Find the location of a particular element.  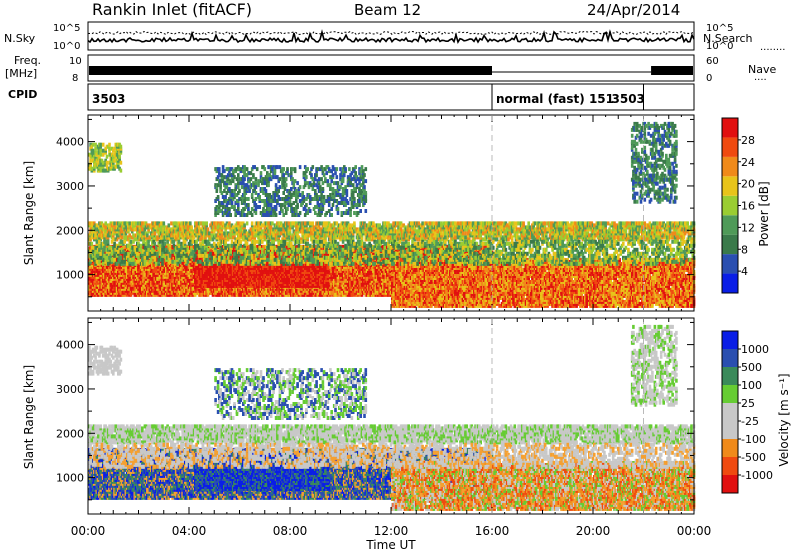

nsky-label: N.Sky is located at coordinates (20, 38).